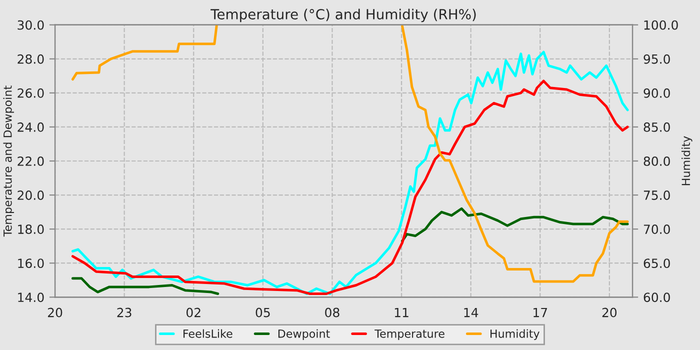  What do you see at coordinates (687, 161) in the screenshot?
I see `y2-axis-title: Humidity` at bounding box center [687, 161].